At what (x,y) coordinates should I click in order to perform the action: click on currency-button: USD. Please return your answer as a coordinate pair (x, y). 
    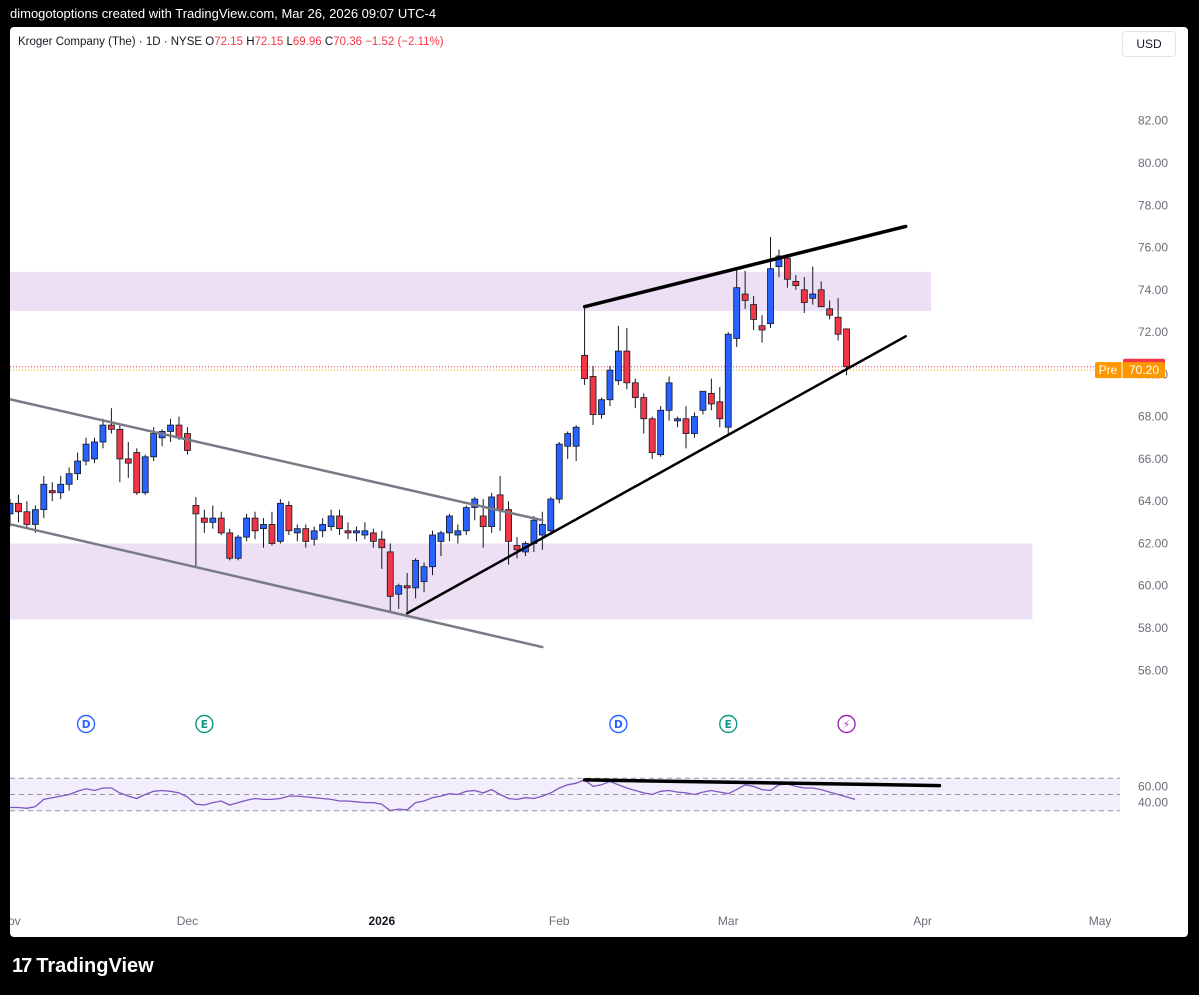
    Looking at the image, I should click on (1149, 44).